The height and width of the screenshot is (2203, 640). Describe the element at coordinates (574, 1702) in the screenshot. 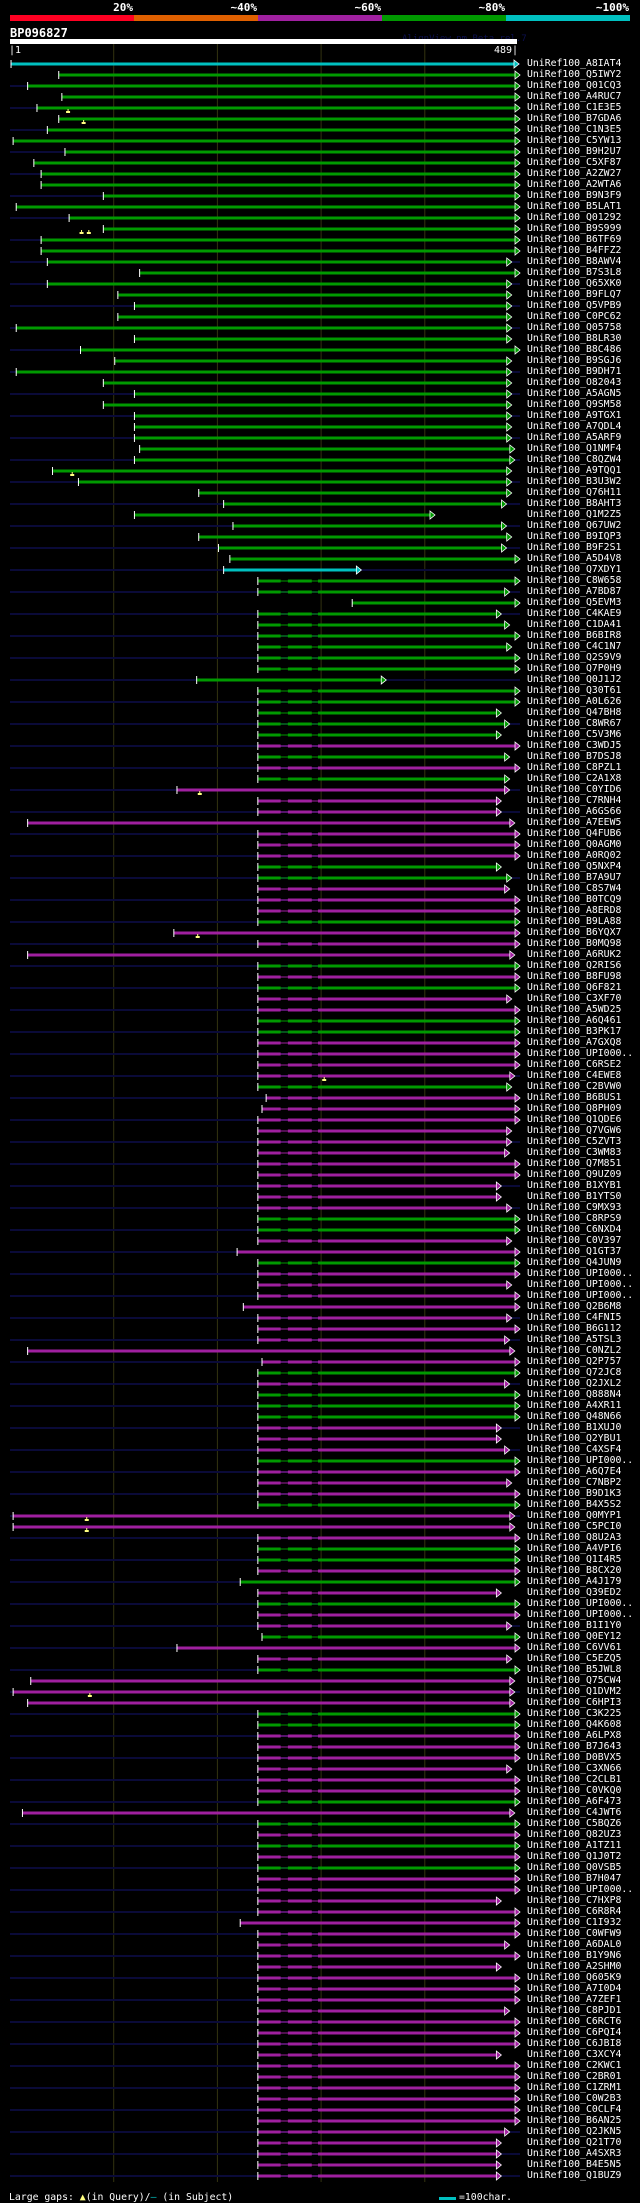

I see `hit-label: UniRef100_C6HPI3` at that location.